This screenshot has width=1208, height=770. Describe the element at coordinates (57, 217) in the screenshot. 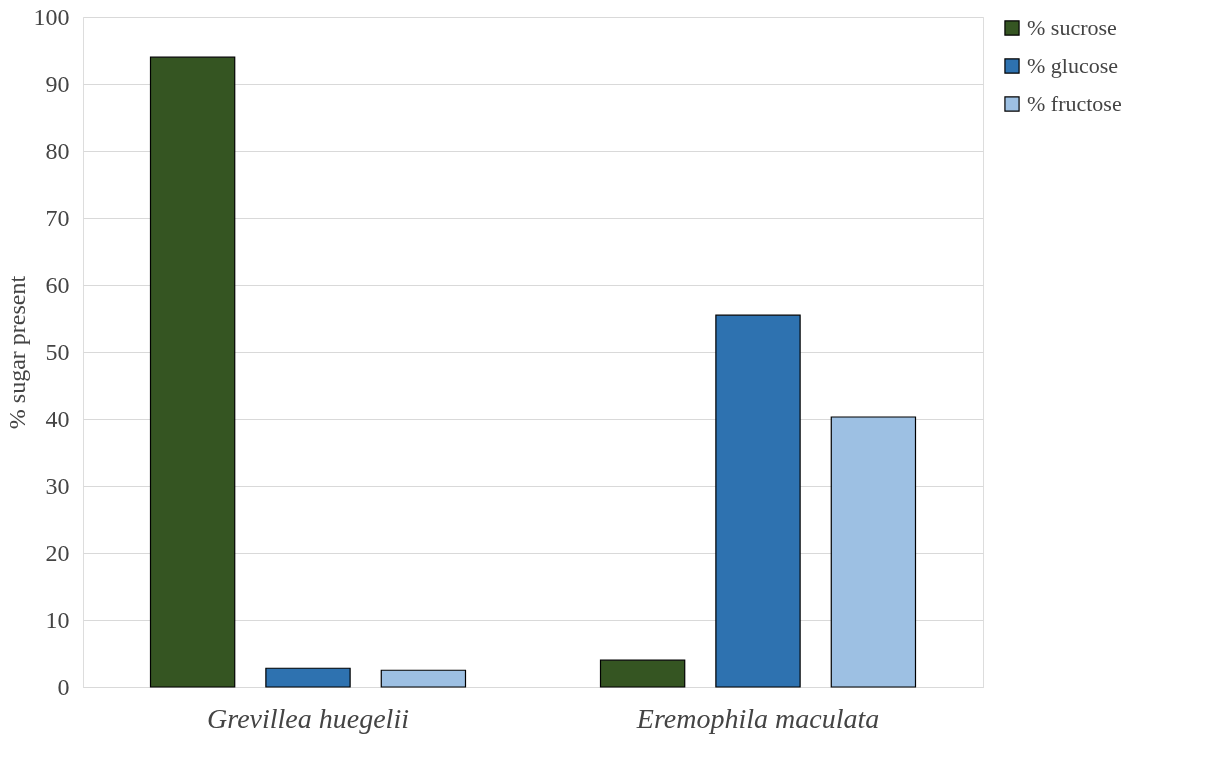

I see `y-tick-label: 70` at that location.